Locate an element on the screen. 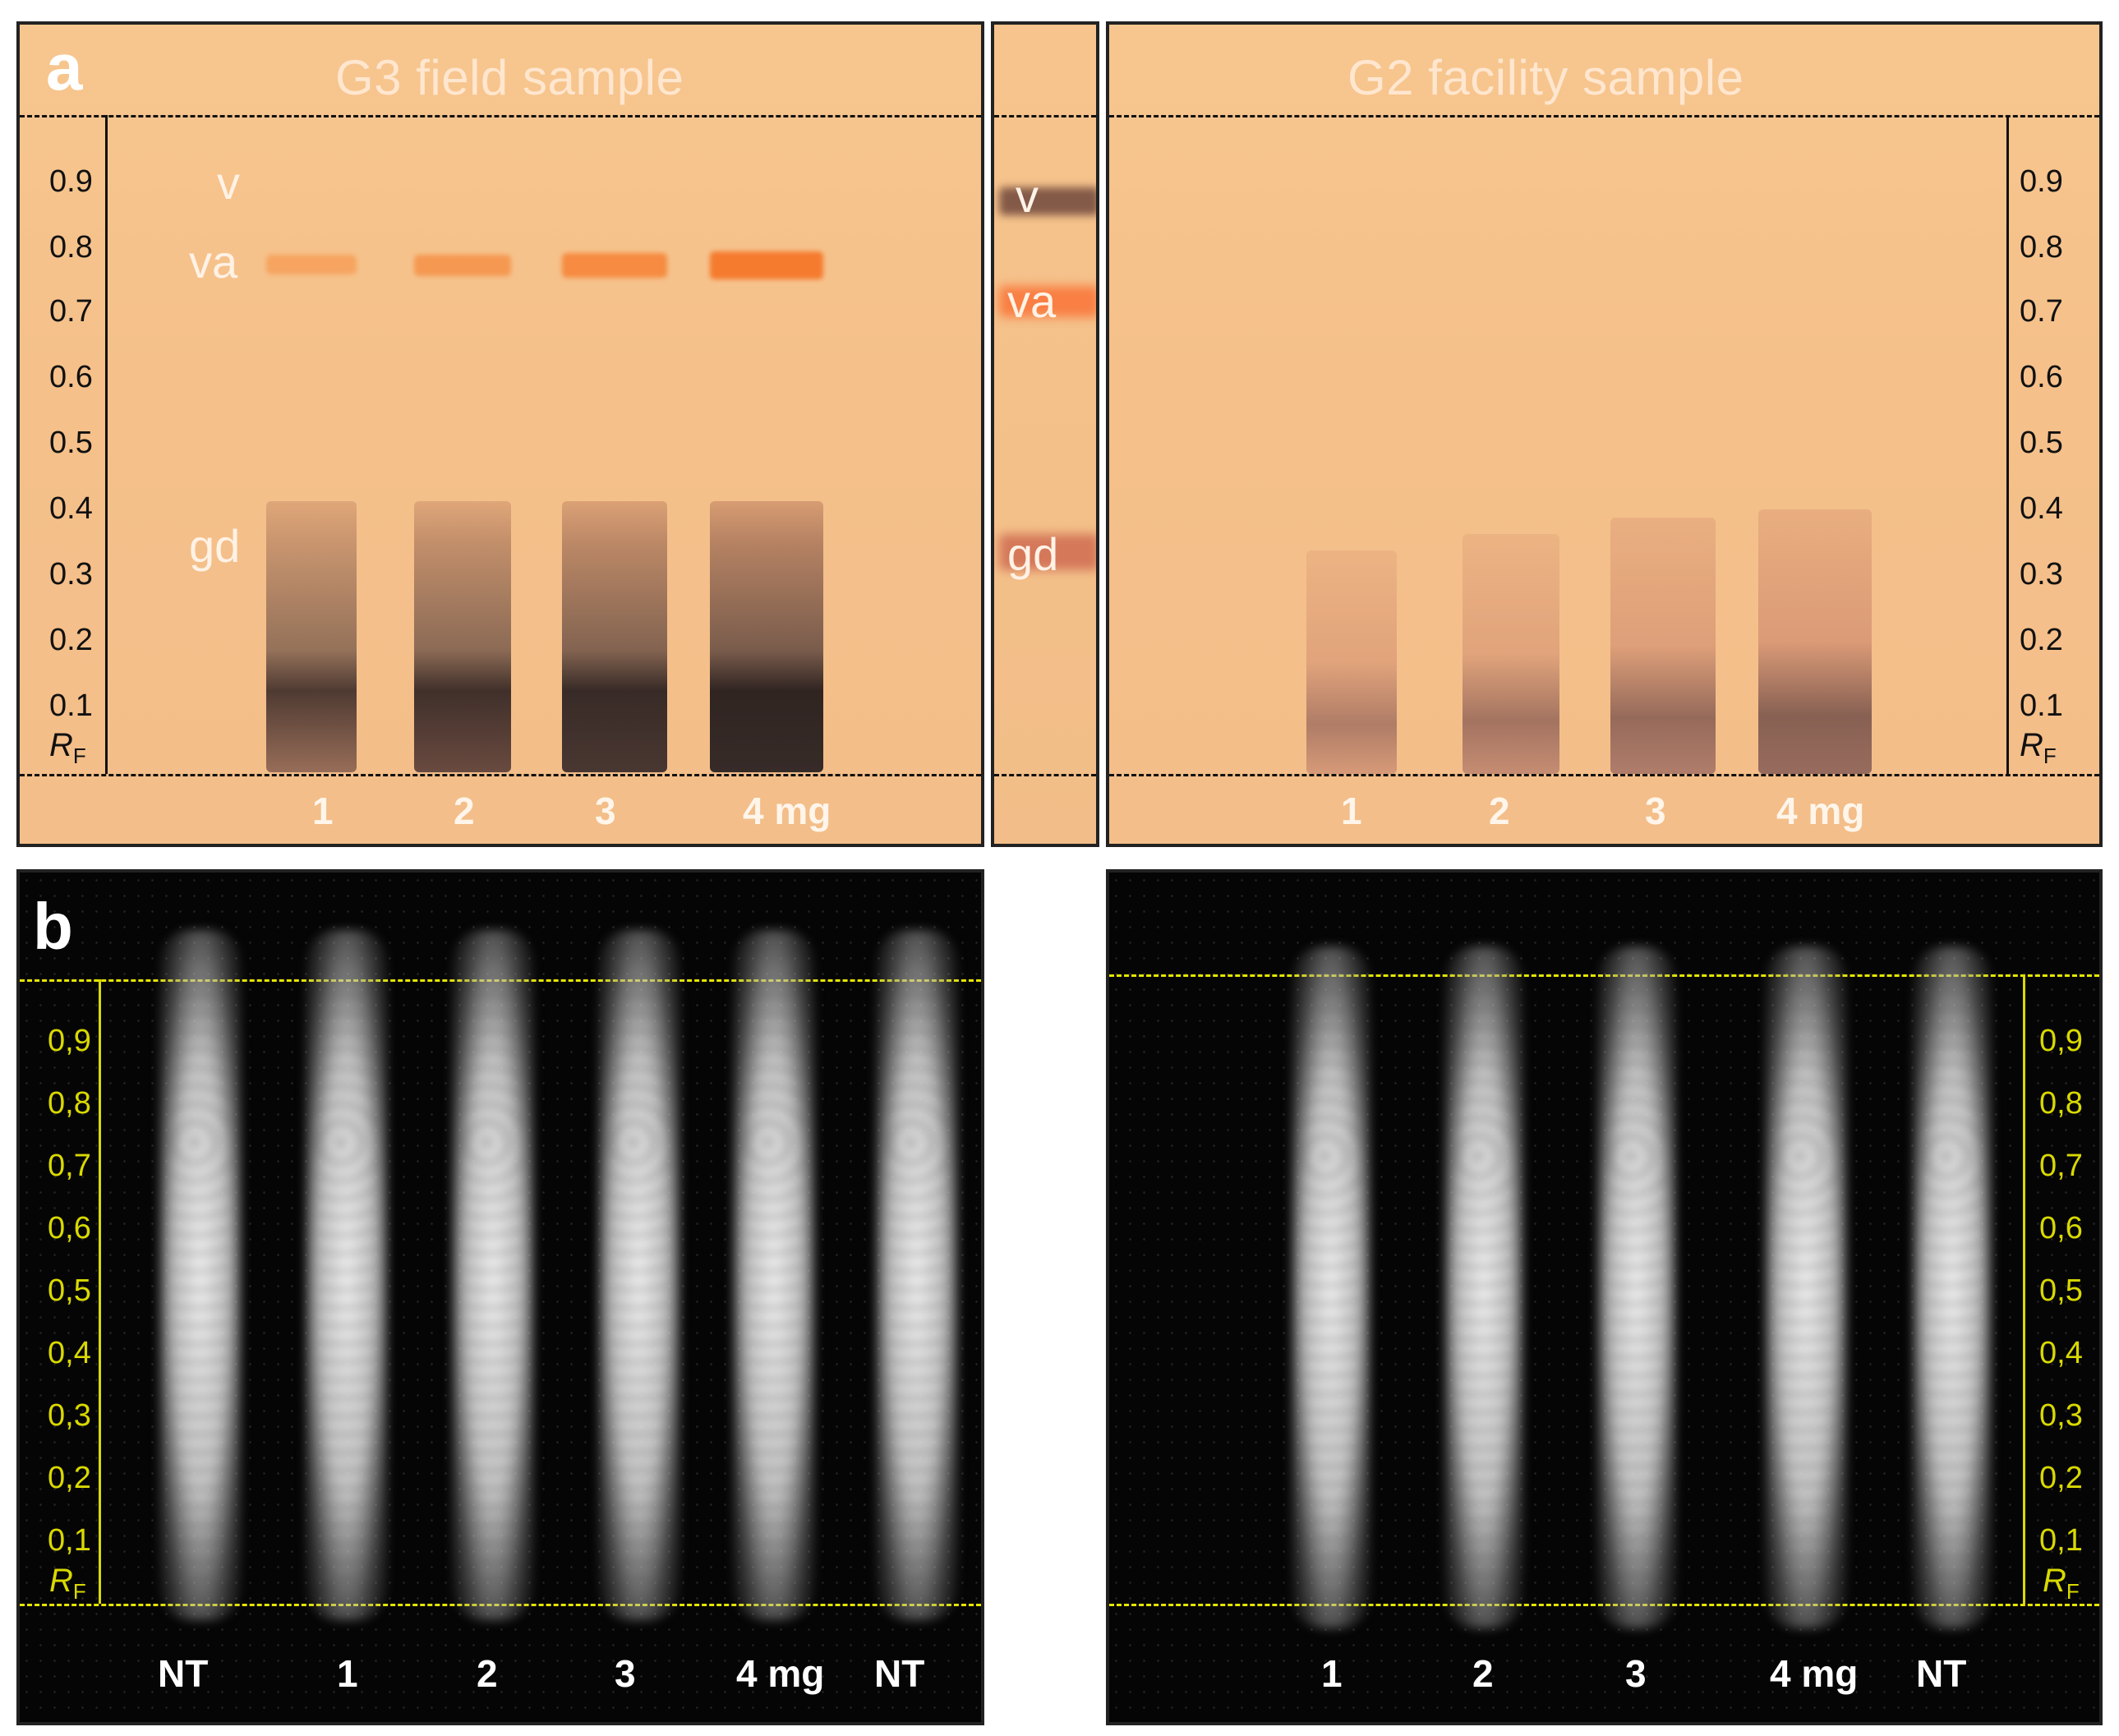 This screenshot has height=1736, width=2119. b-right-tick-0-8: 0,8 is located at coordinates (2061, 1103).